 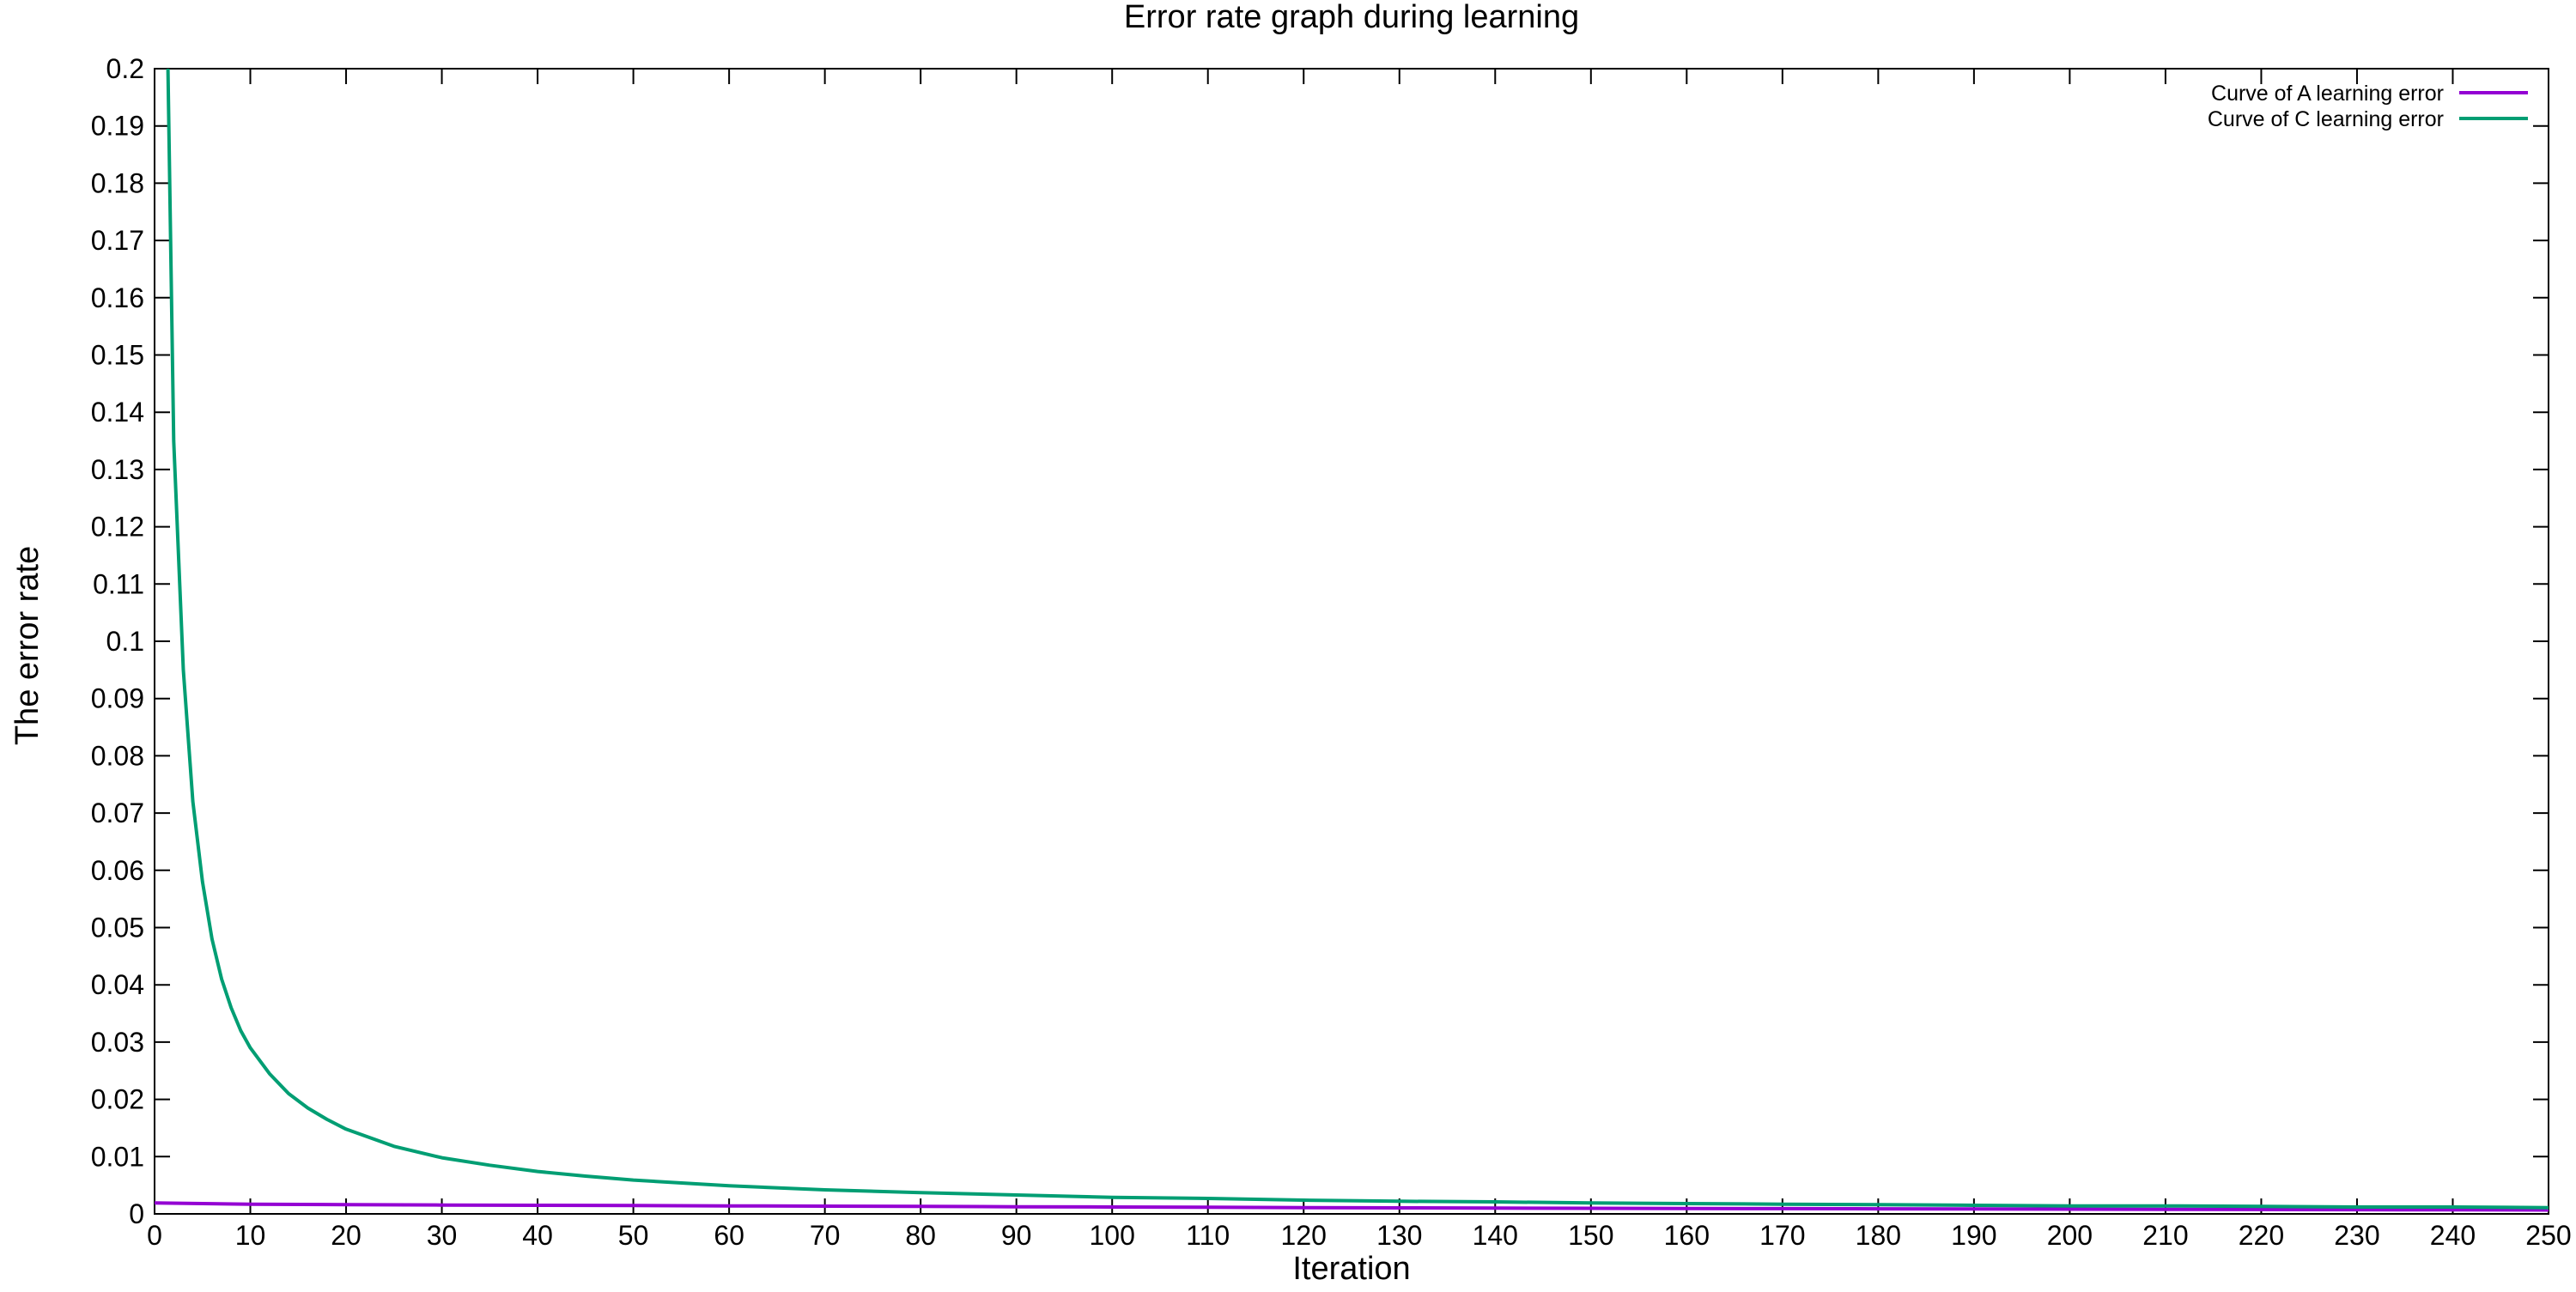 What do you see at coordinates (117, 870) in the screenshot?
I see `y-tick-label: 0.06` at bounding box center [117, 870].